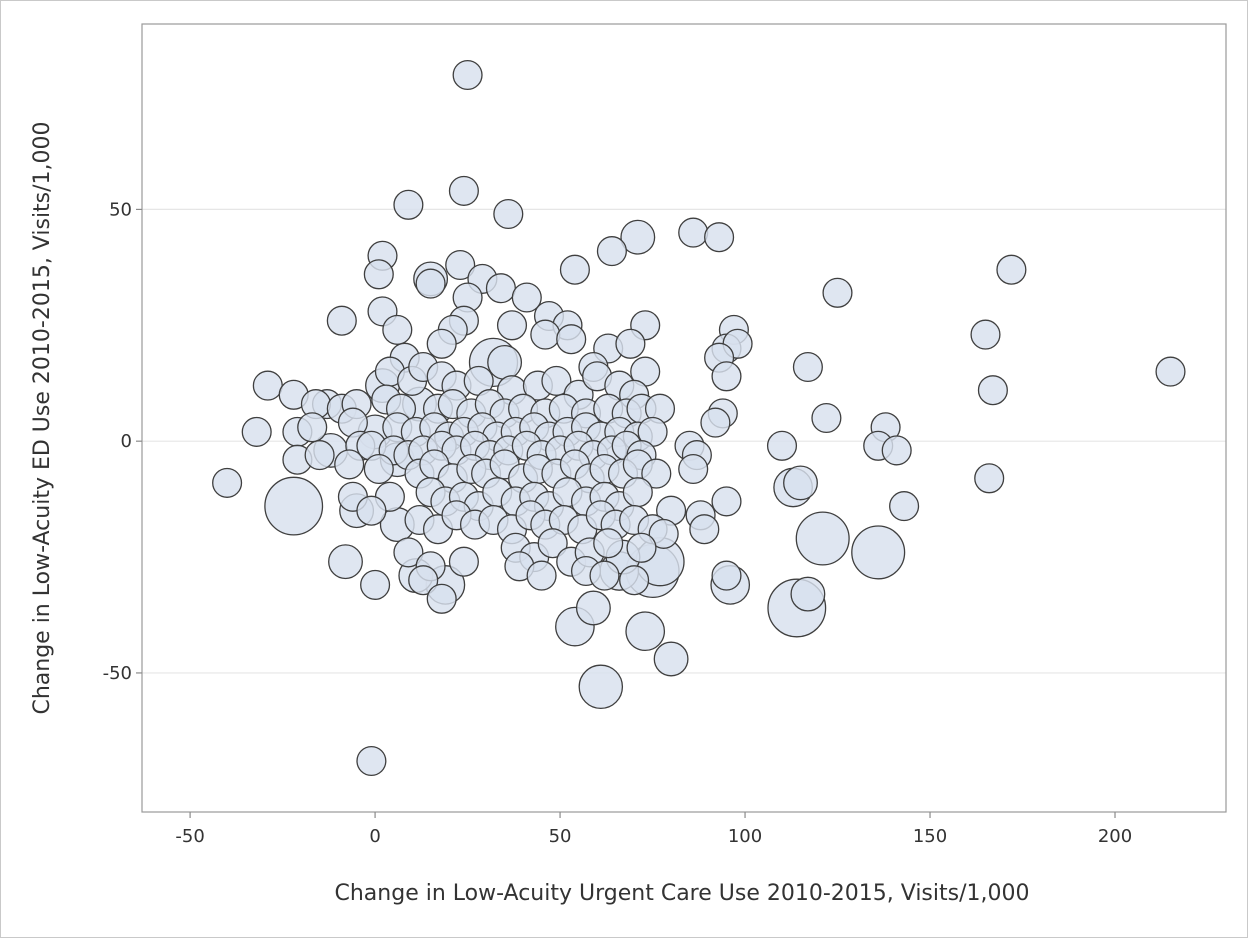 This screenshot has width=1248, height=938. What do you see at coordinates (930, 836) in the screenshot?
I see `x-tick-label: 150` at bounding box center [930, 836].